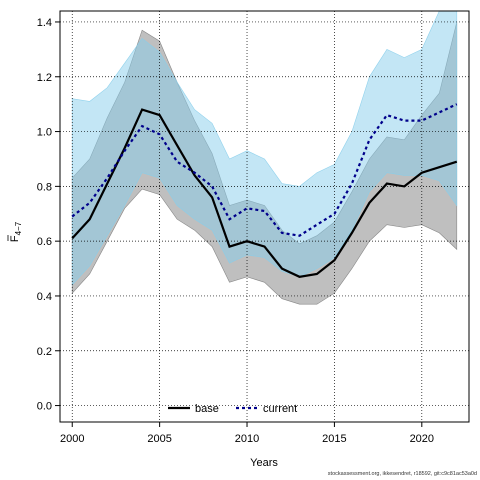  Describe the element at coordinates (44, 23) in the screenshot. I see `y-tick-label: 1.4` at that location.